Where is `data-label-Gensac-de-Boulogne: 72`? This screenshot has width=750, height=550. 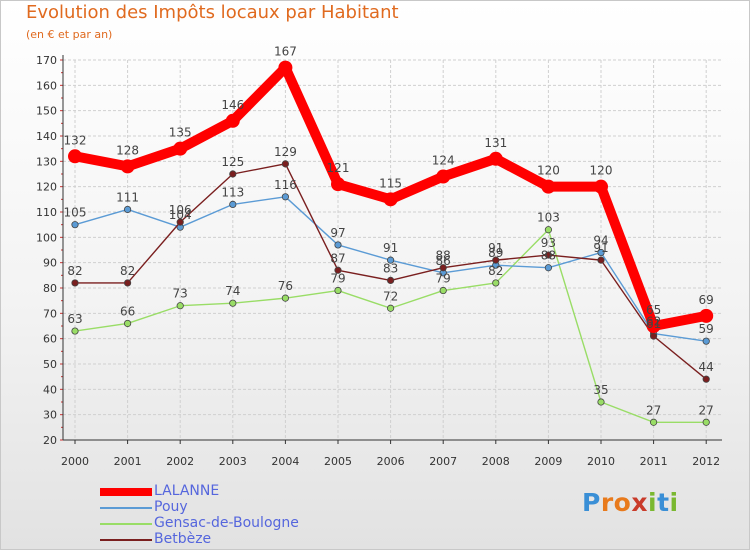
data-label-Gensac-de-Boulogne: 72 is located at coordinates (390, 296).